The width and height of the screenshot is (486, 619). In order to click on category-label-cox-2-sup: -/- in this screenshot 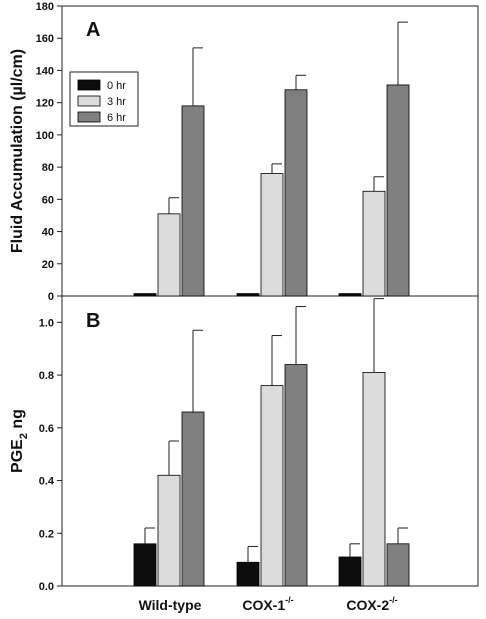, I will do `click(393, 600)`.